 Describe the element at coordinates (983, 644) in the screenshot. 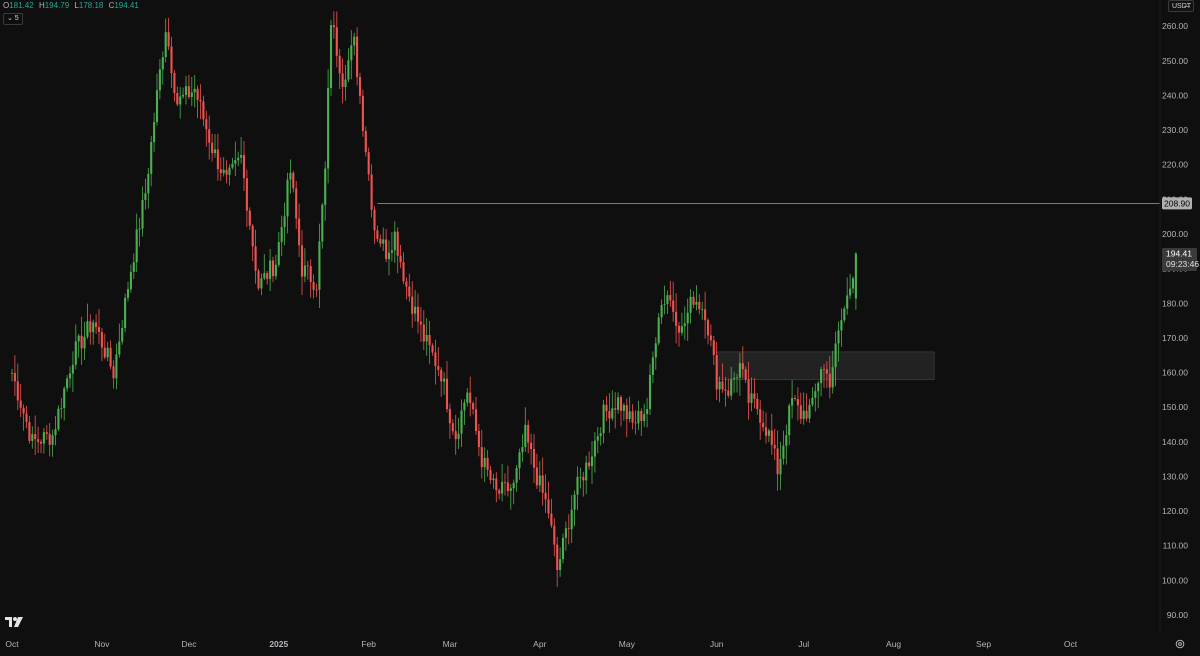

I see `time-tick-label: Sep` at that location.